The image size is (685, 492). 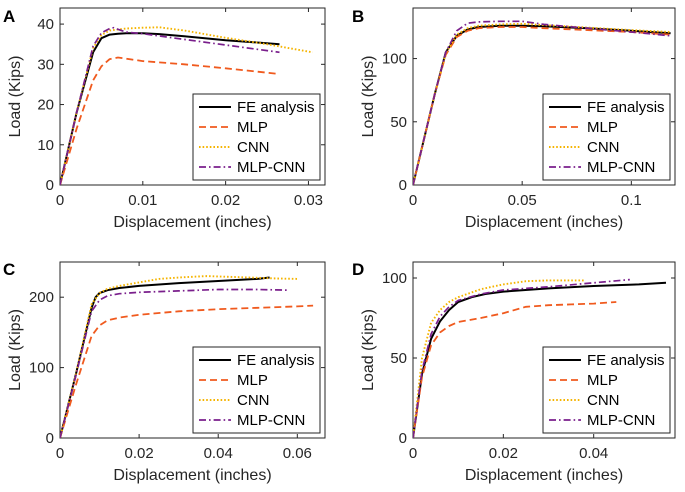 I want to click on y-tick-label: 20, so click(x=45, y=105).